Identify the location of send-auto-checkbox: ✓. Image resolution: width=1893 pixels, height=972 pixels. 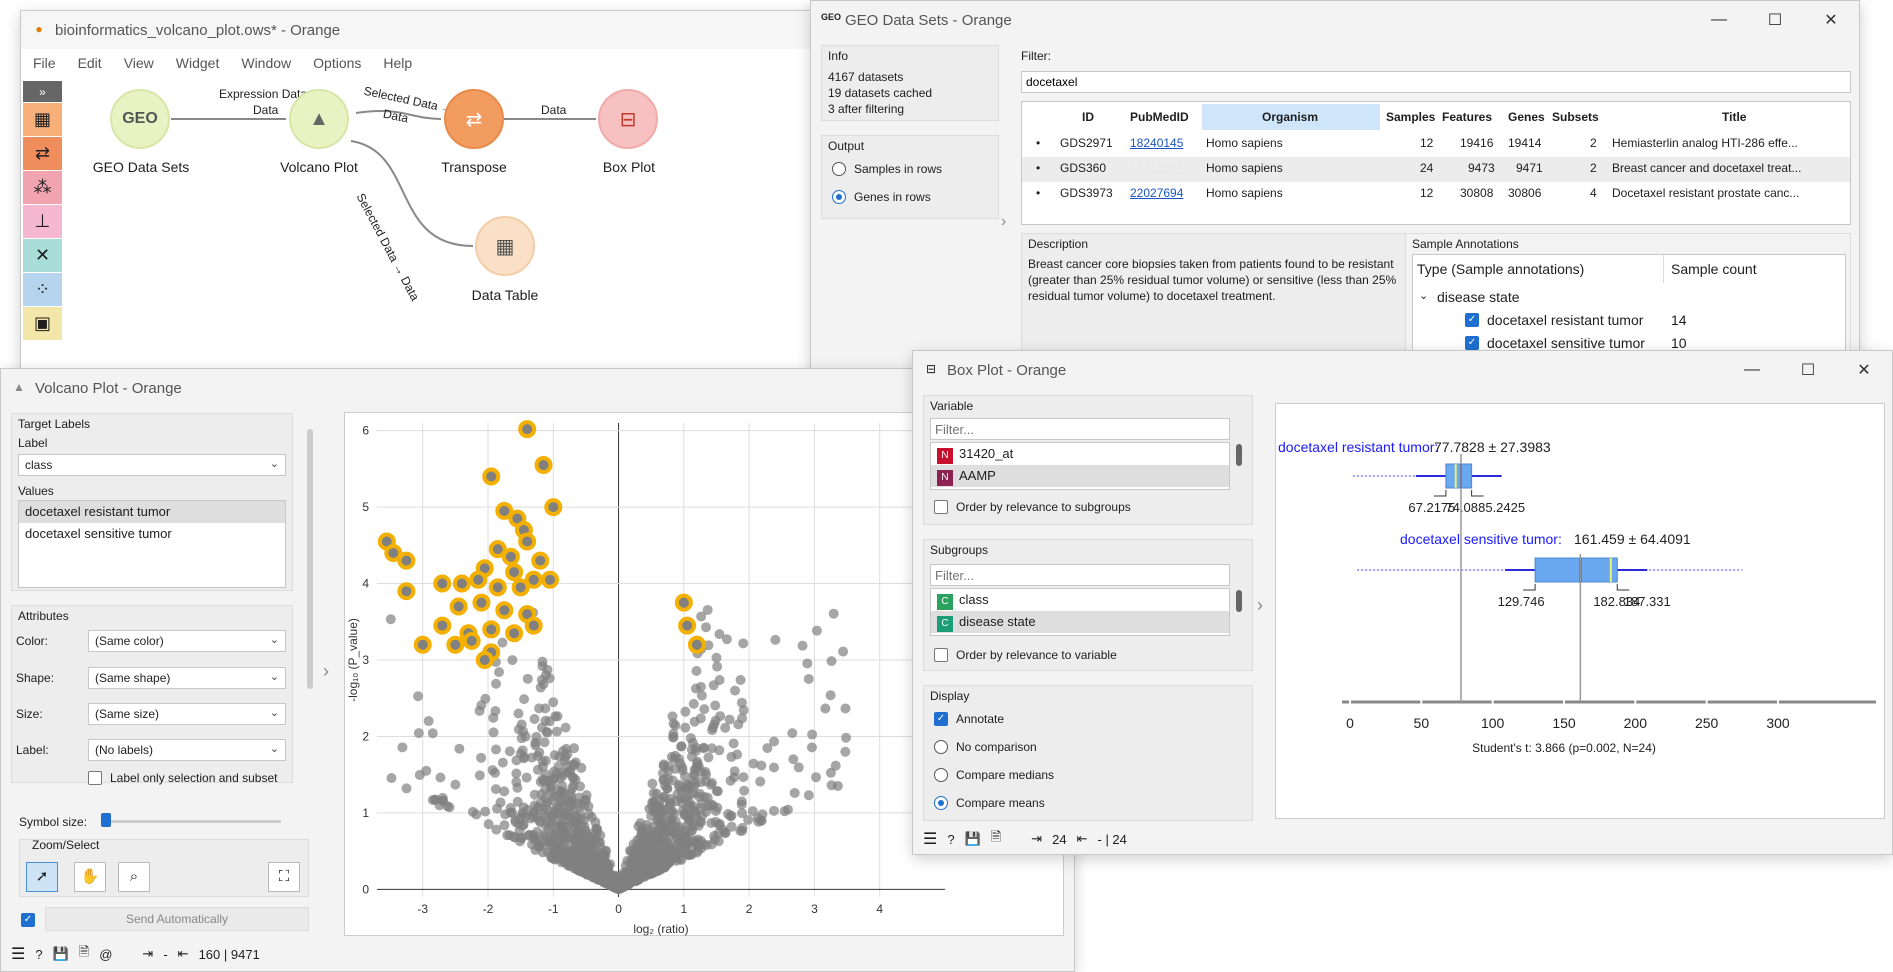
(28, 920).